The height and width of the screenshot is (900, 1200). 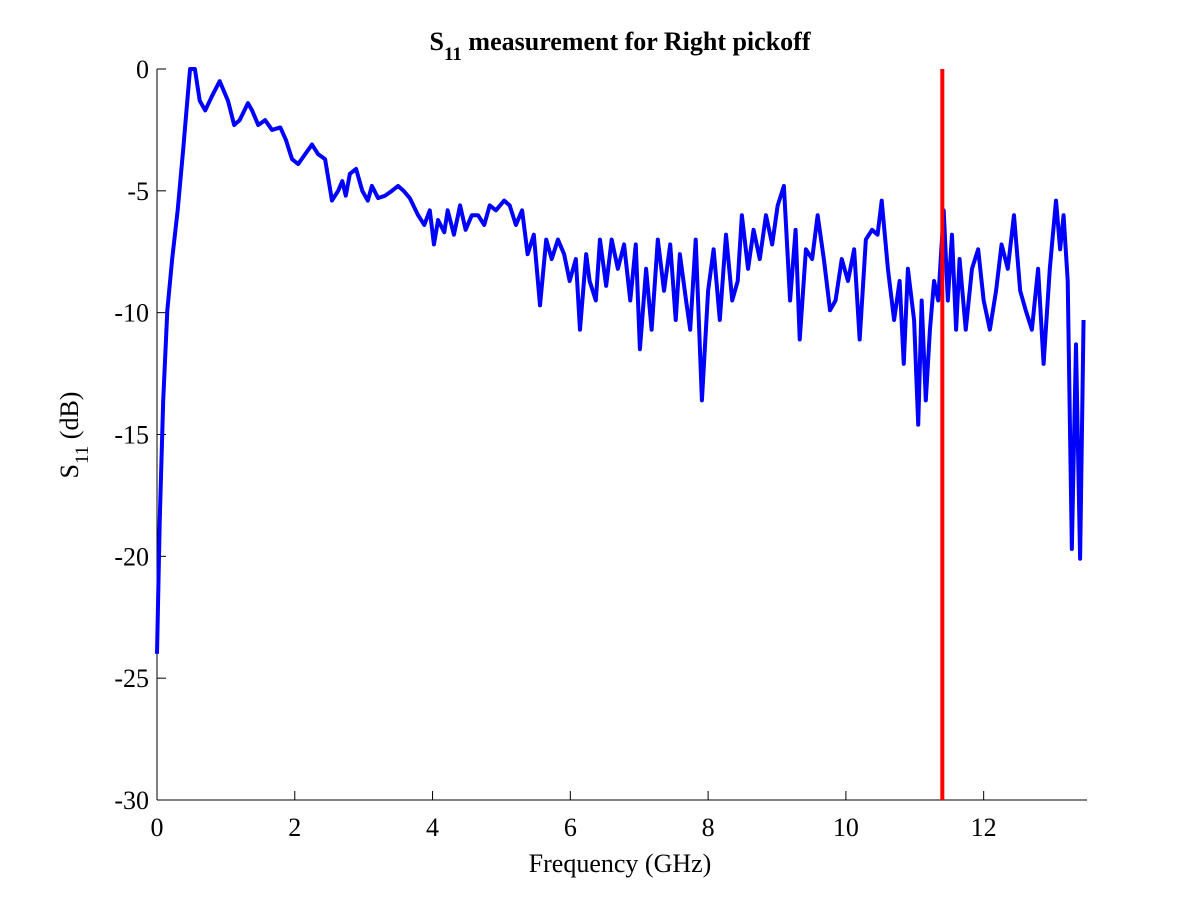 What do you see at coordinates (157, 827) in the screenshot?
I see `x-tick-label: 0` at bounding box center [157, 827].